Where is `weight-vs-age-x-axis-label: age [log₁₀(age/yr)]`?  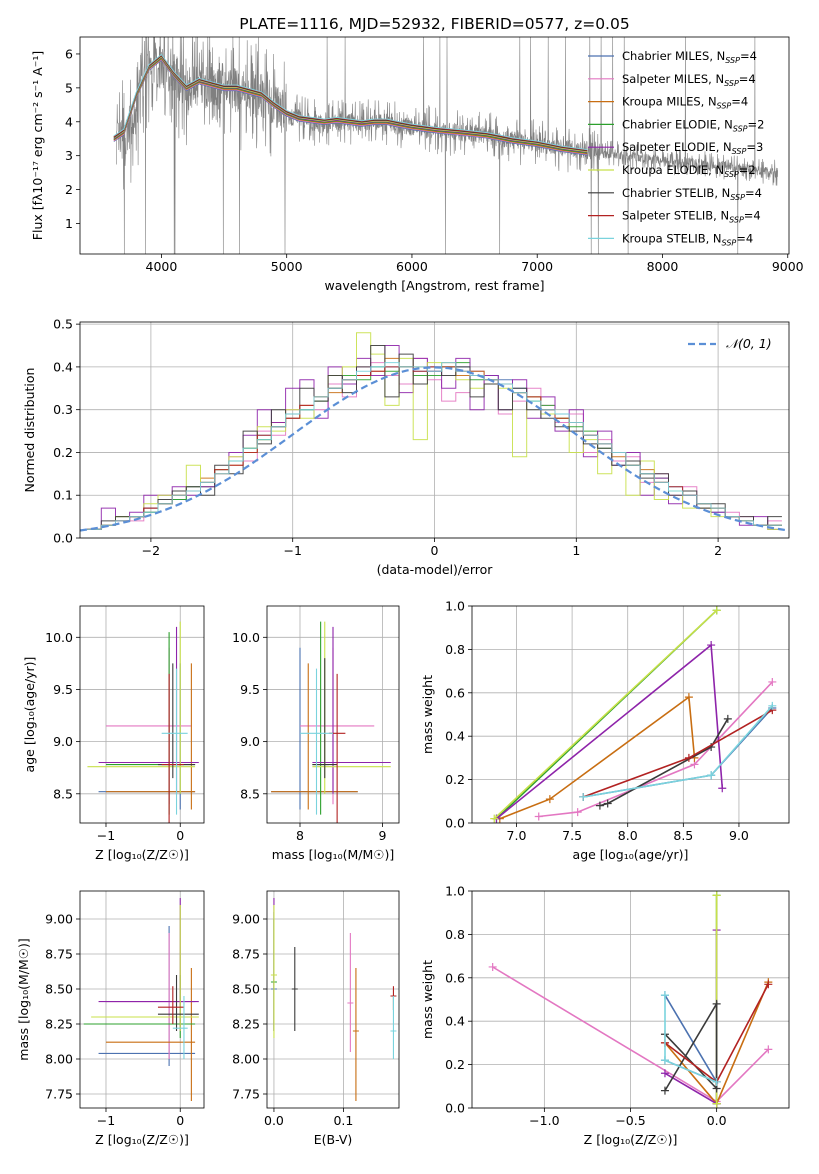 weight-vs-age-x-axis-label: age [log₁₀(age/yr)] is located at coordinates (631, 854).